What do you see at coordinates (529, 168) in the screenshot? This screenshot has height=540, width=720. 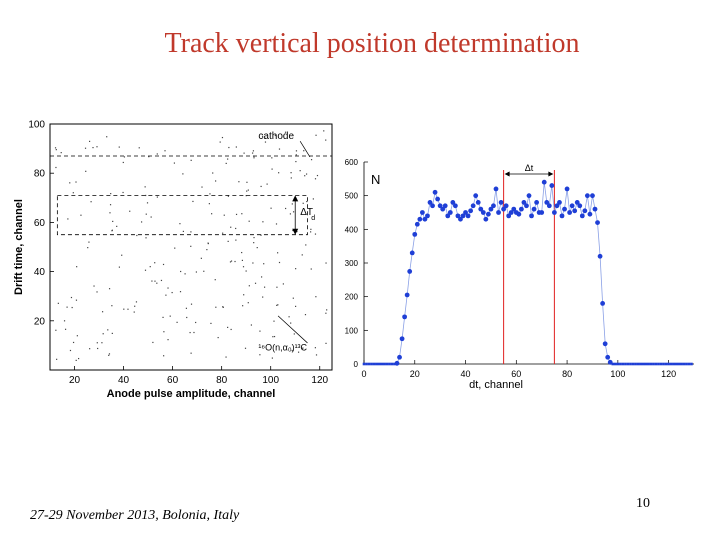 I see `delta-label: Δt` at bounding box center [529, 168].